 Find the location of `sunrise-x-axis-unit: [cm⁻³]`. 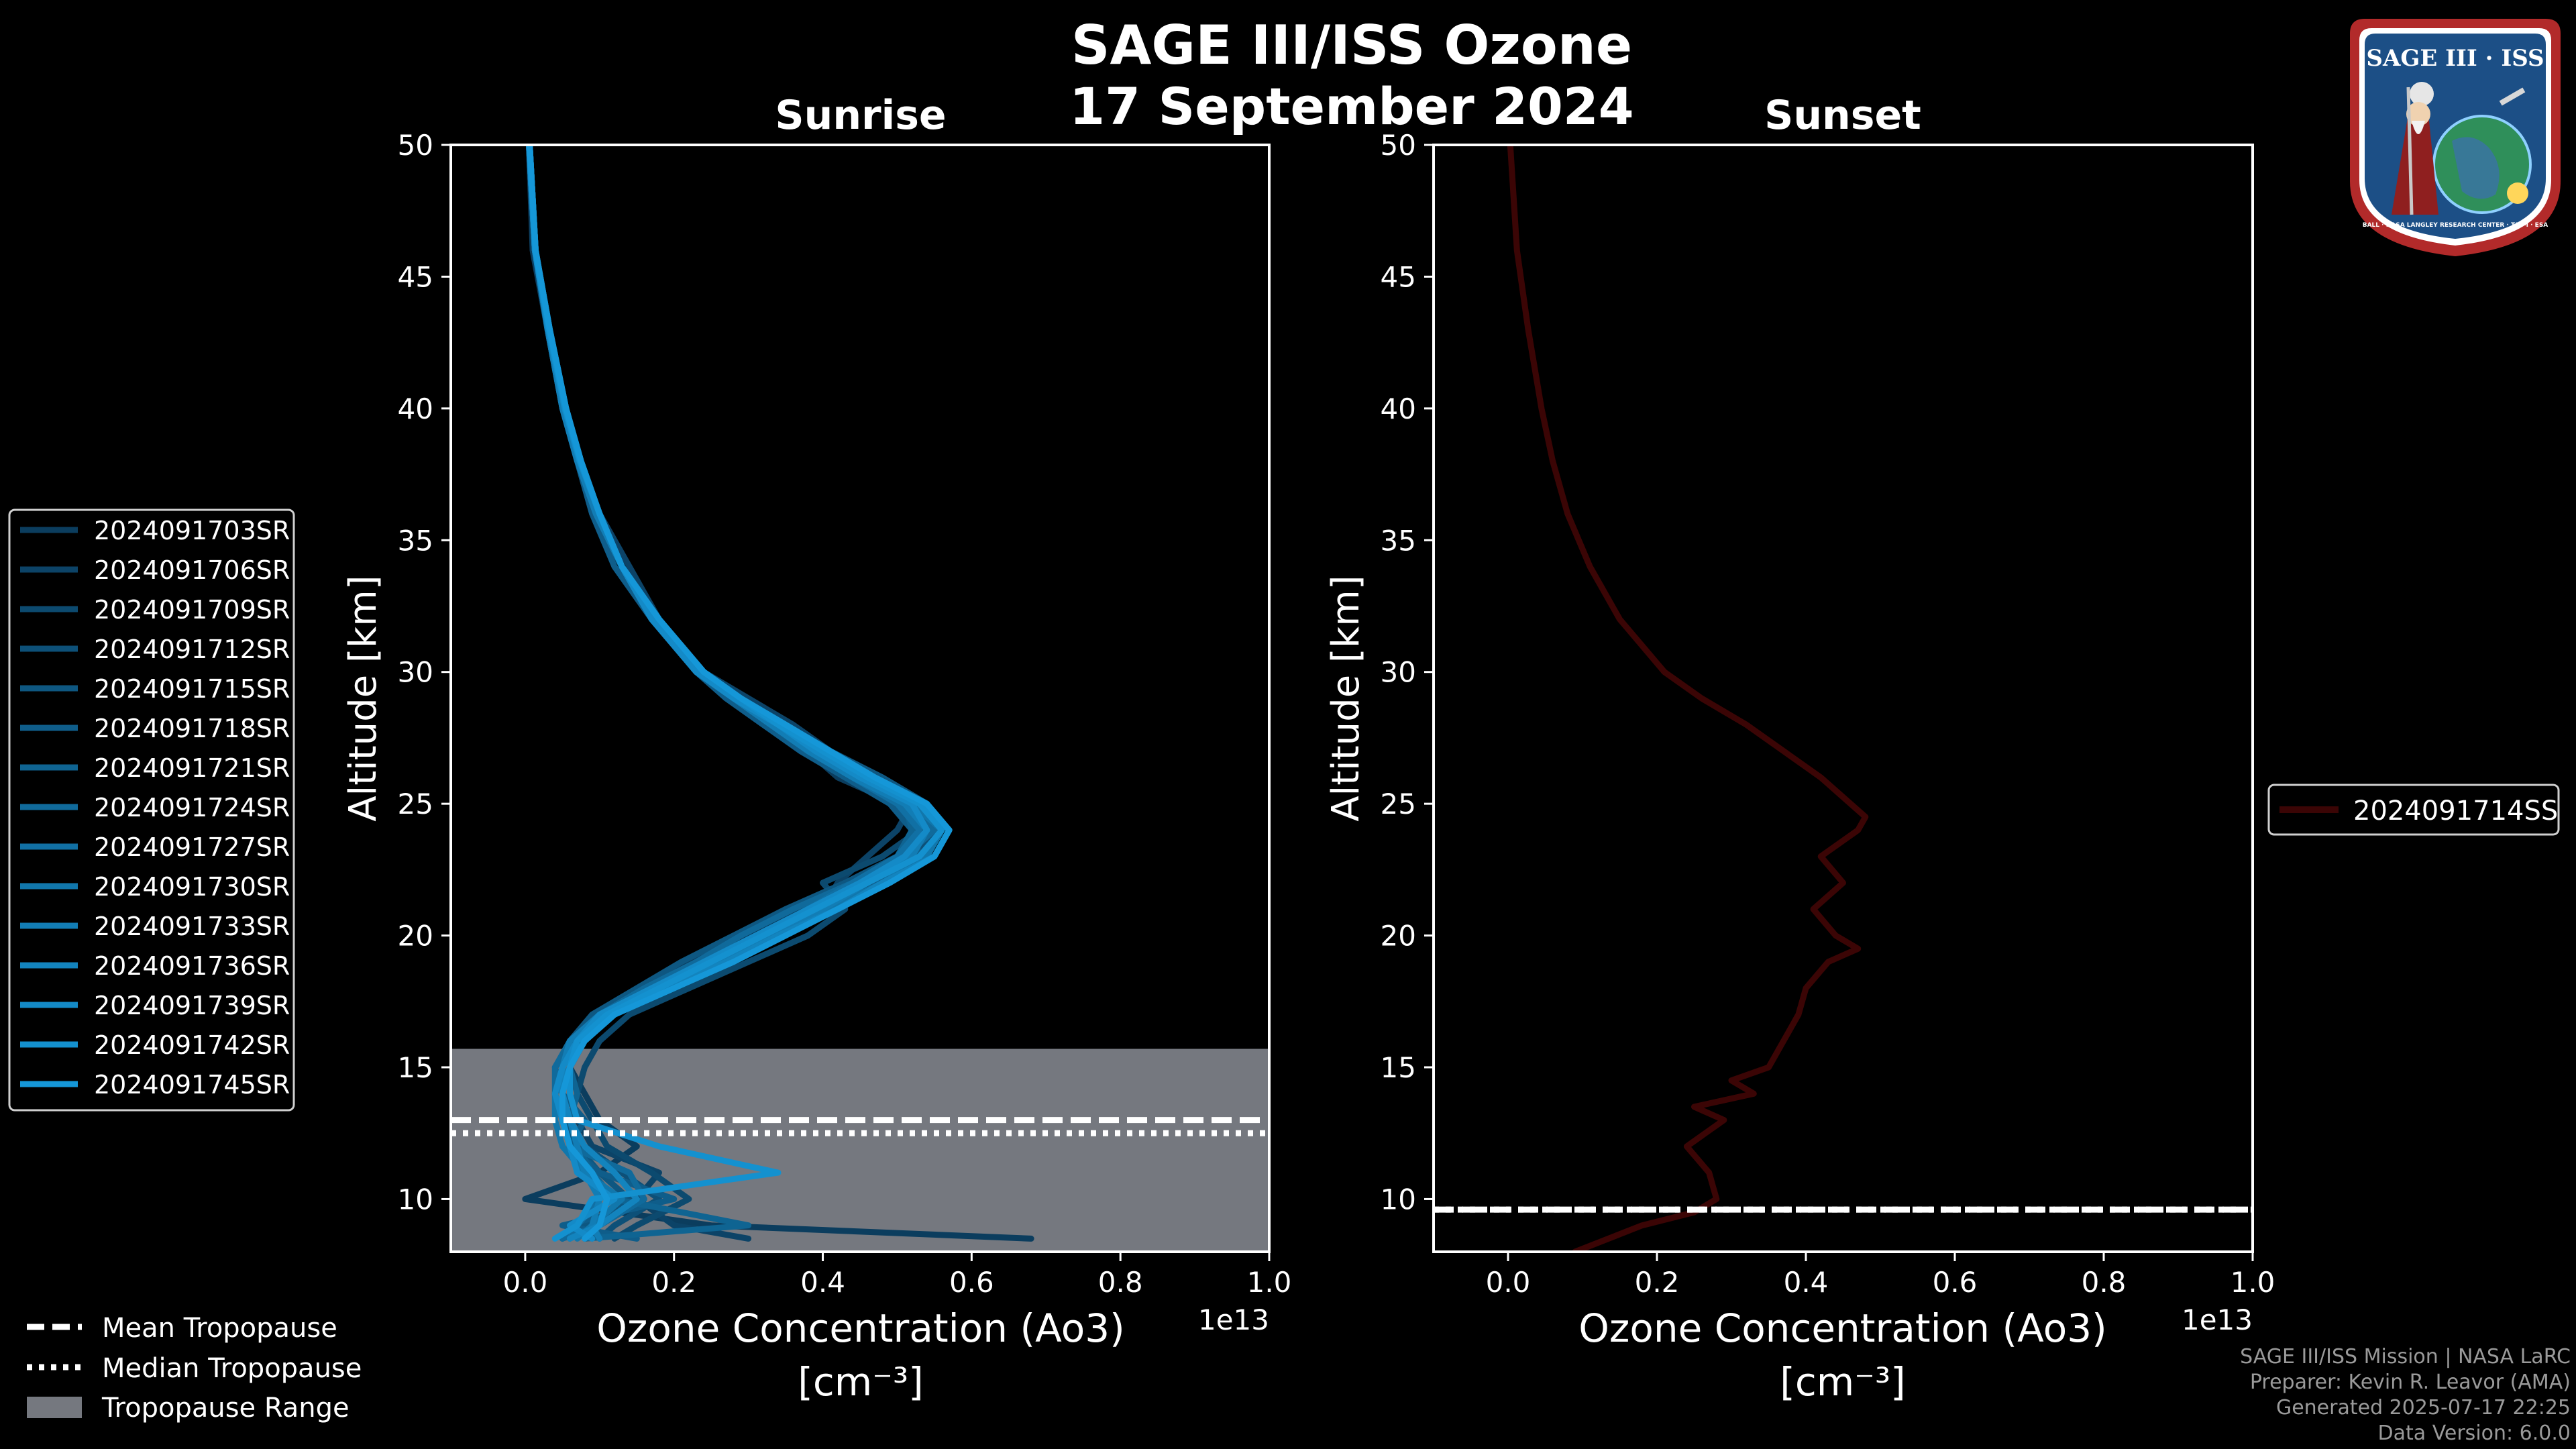

sunrise-x-axis-unit: [cm⁻³] is located at coordinates (861, 1382).